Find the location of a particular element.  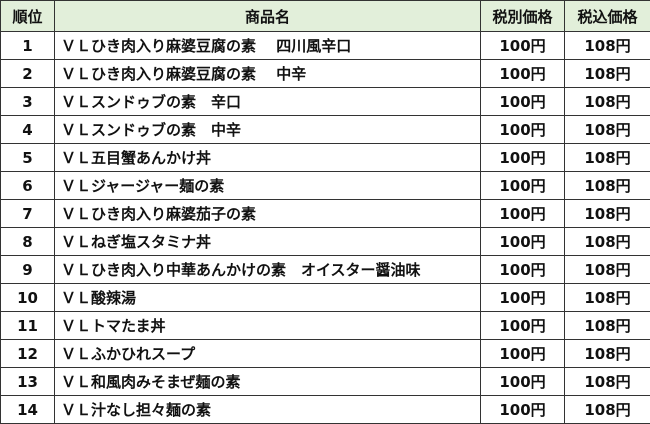

product-name-cell: ＶＬスンドゥブの素 辛口 is located at coordinates (268, 102).